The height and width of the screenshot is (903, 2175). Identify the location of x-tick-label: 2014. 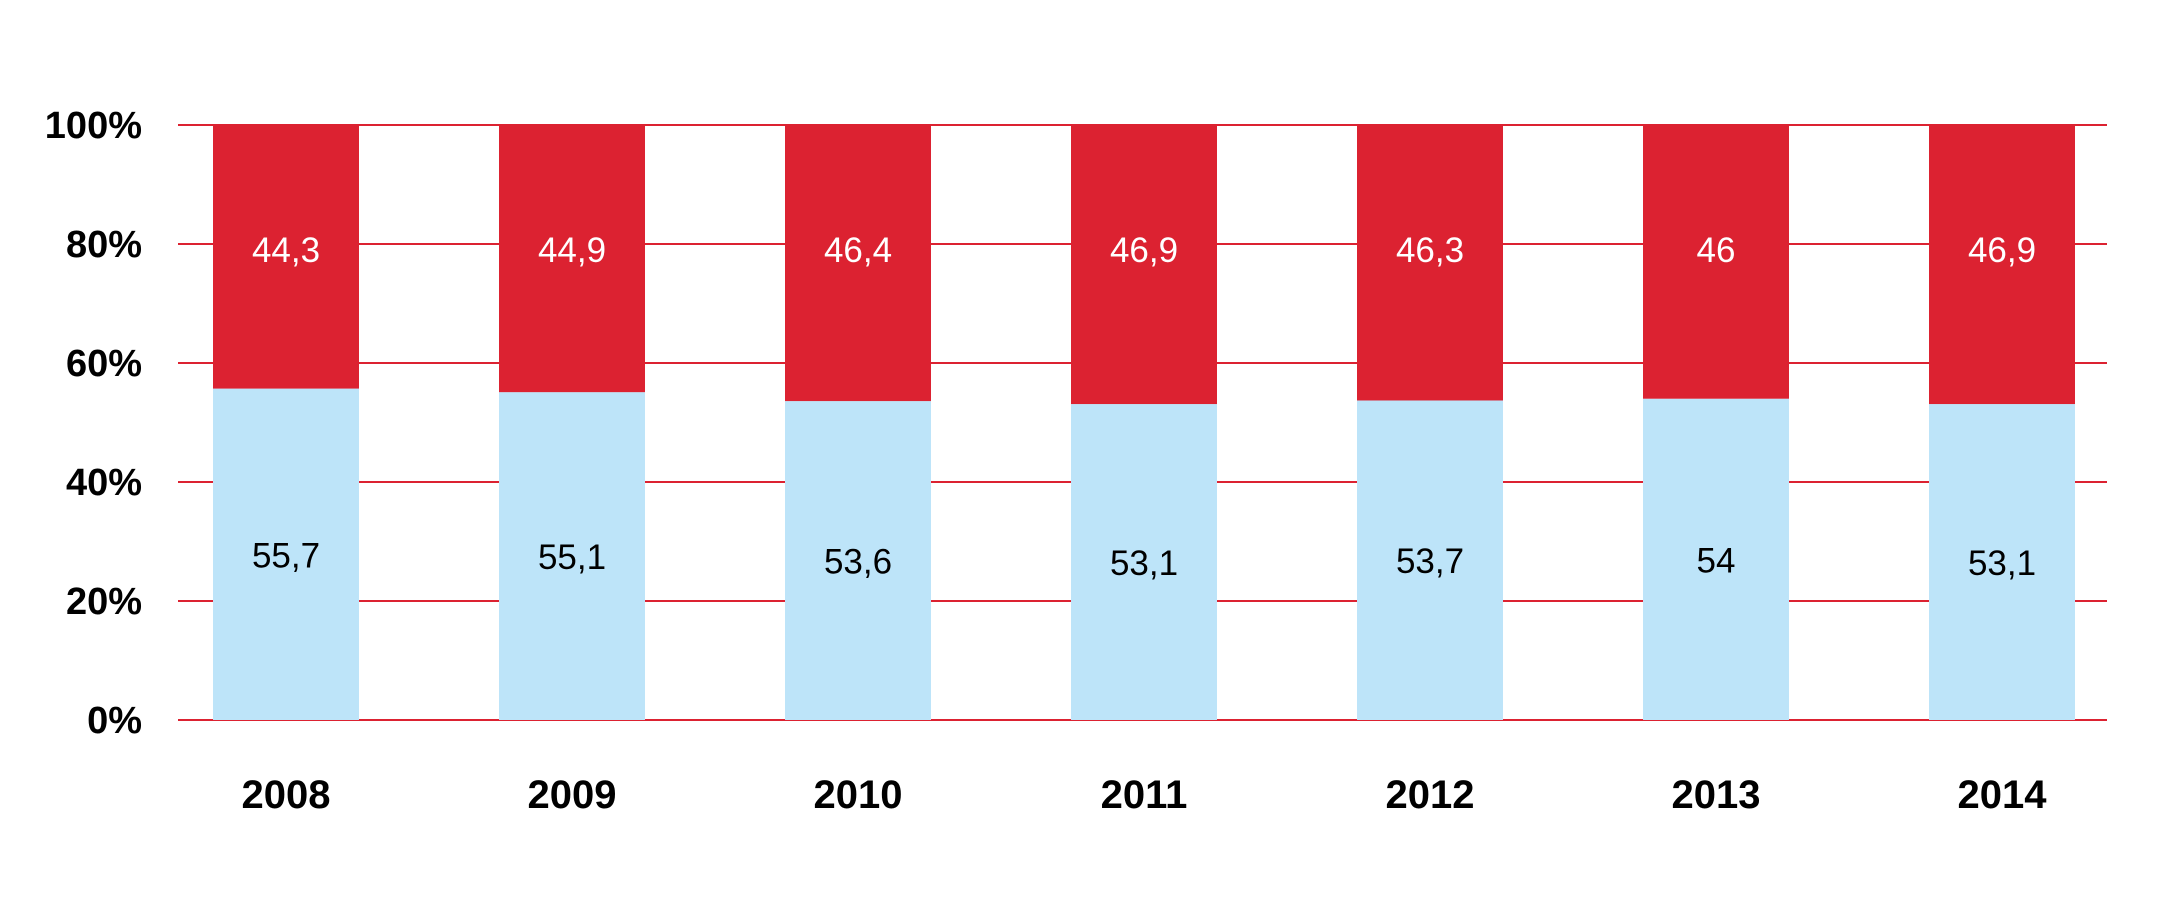
(2003, 795).